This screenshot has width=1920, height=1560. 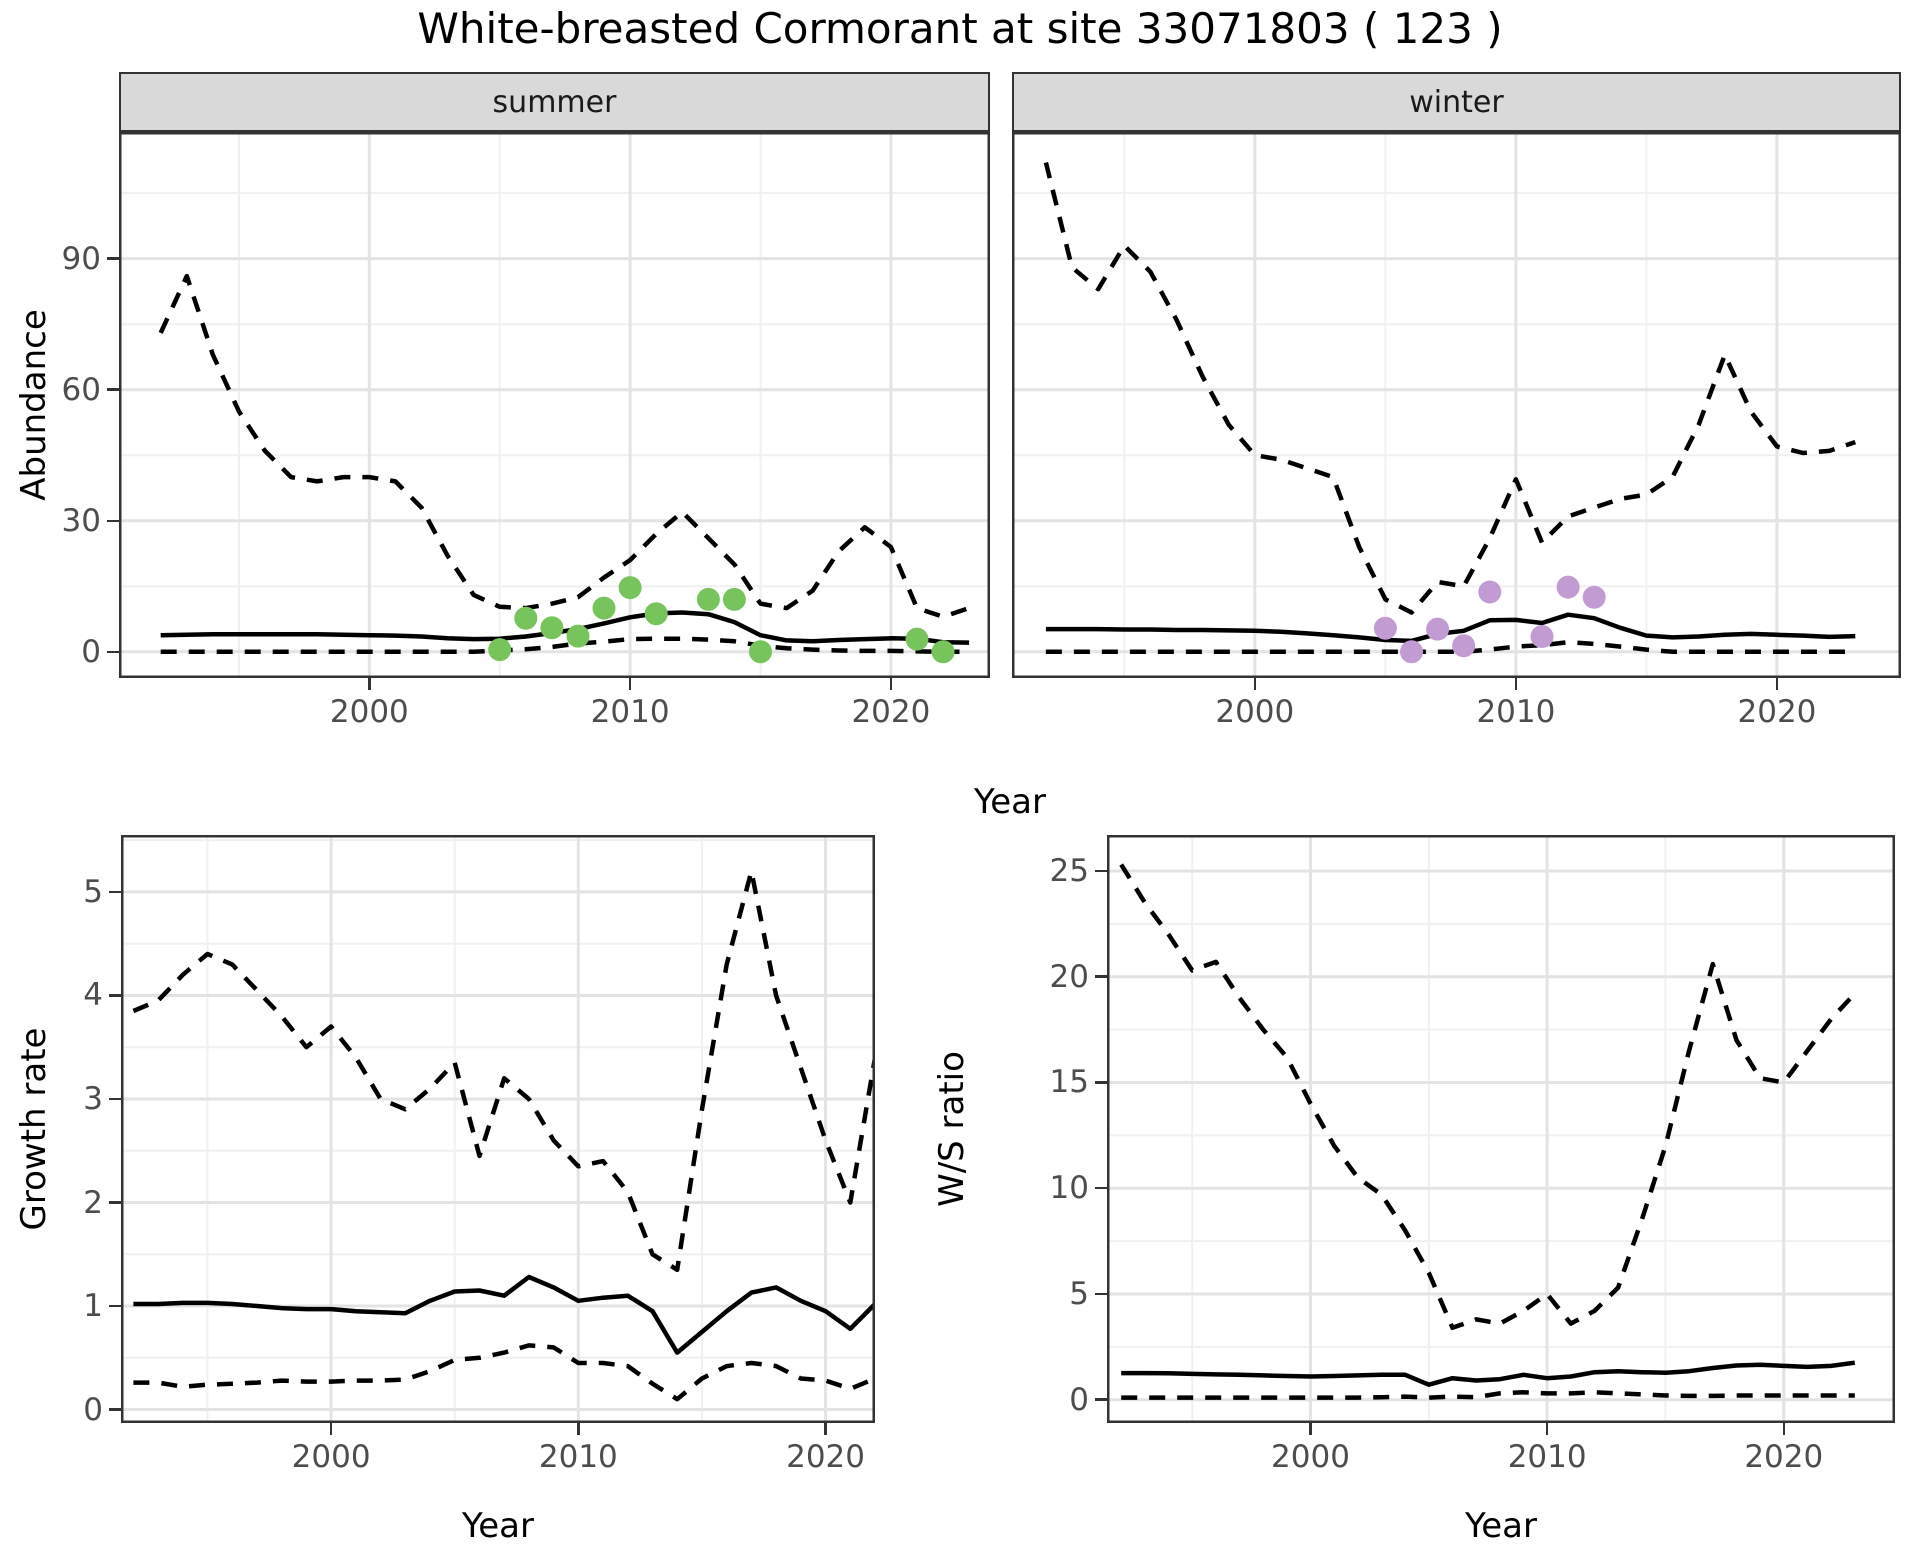 I want to click on series-ws-mean_estimate, so click(x=1488, y=1373).